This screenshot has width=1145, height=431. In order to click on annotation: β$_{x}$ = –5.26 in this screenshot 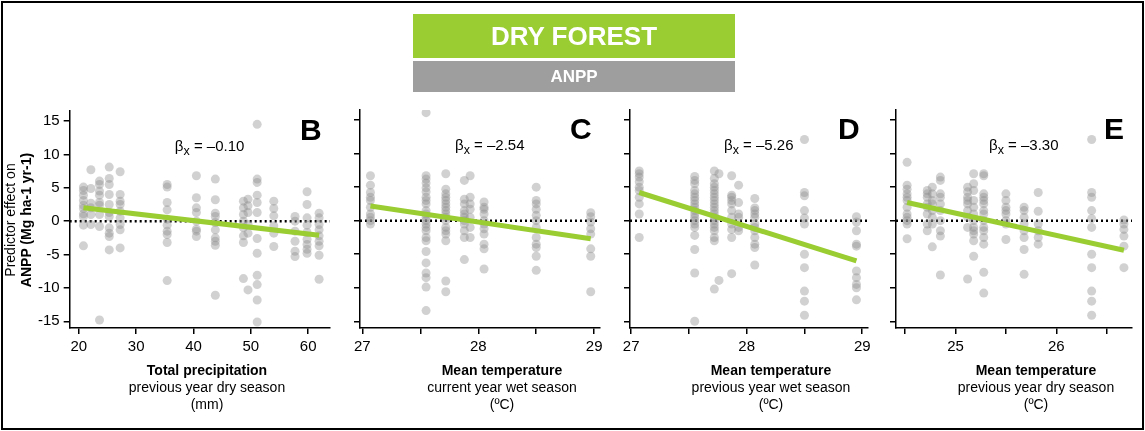, I will do `click(759, 147)`.